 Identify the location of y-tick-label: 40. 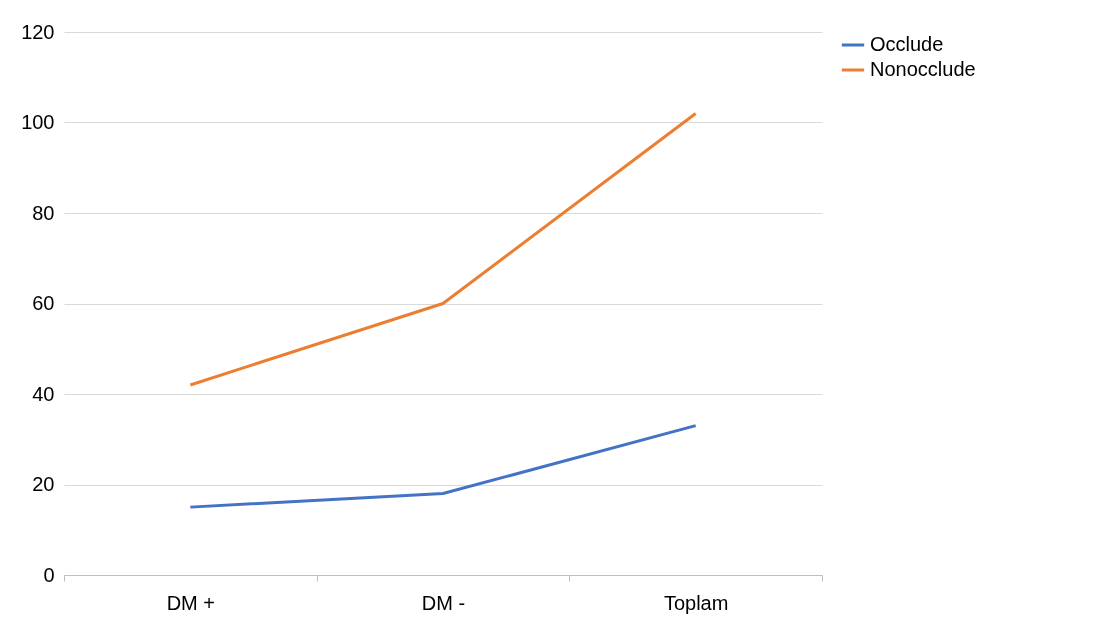
(43, 393).